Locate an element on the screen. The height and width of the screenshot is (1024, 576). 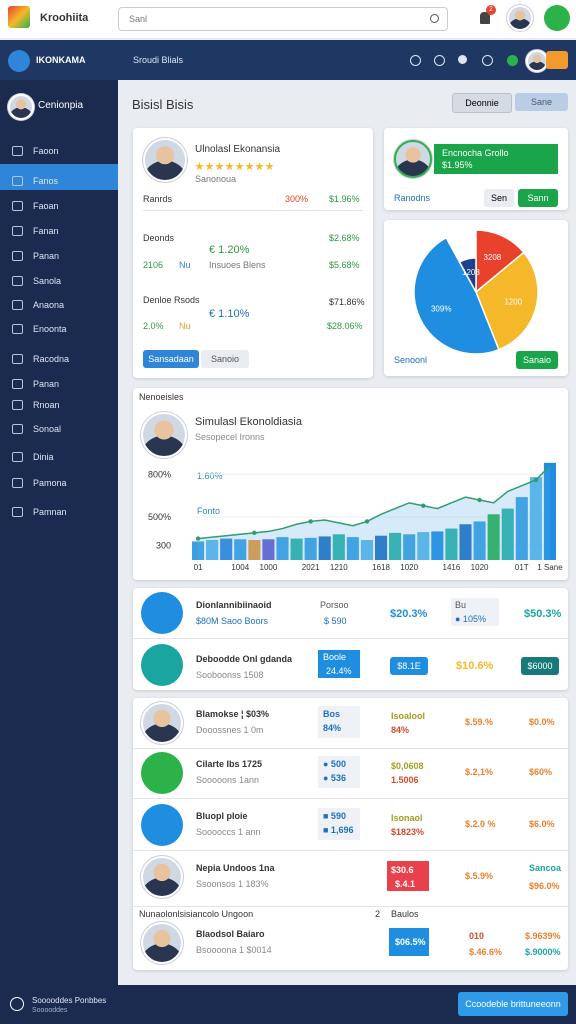
name: Ulnolasl Ekonansia is located at coordinates (238, 149).